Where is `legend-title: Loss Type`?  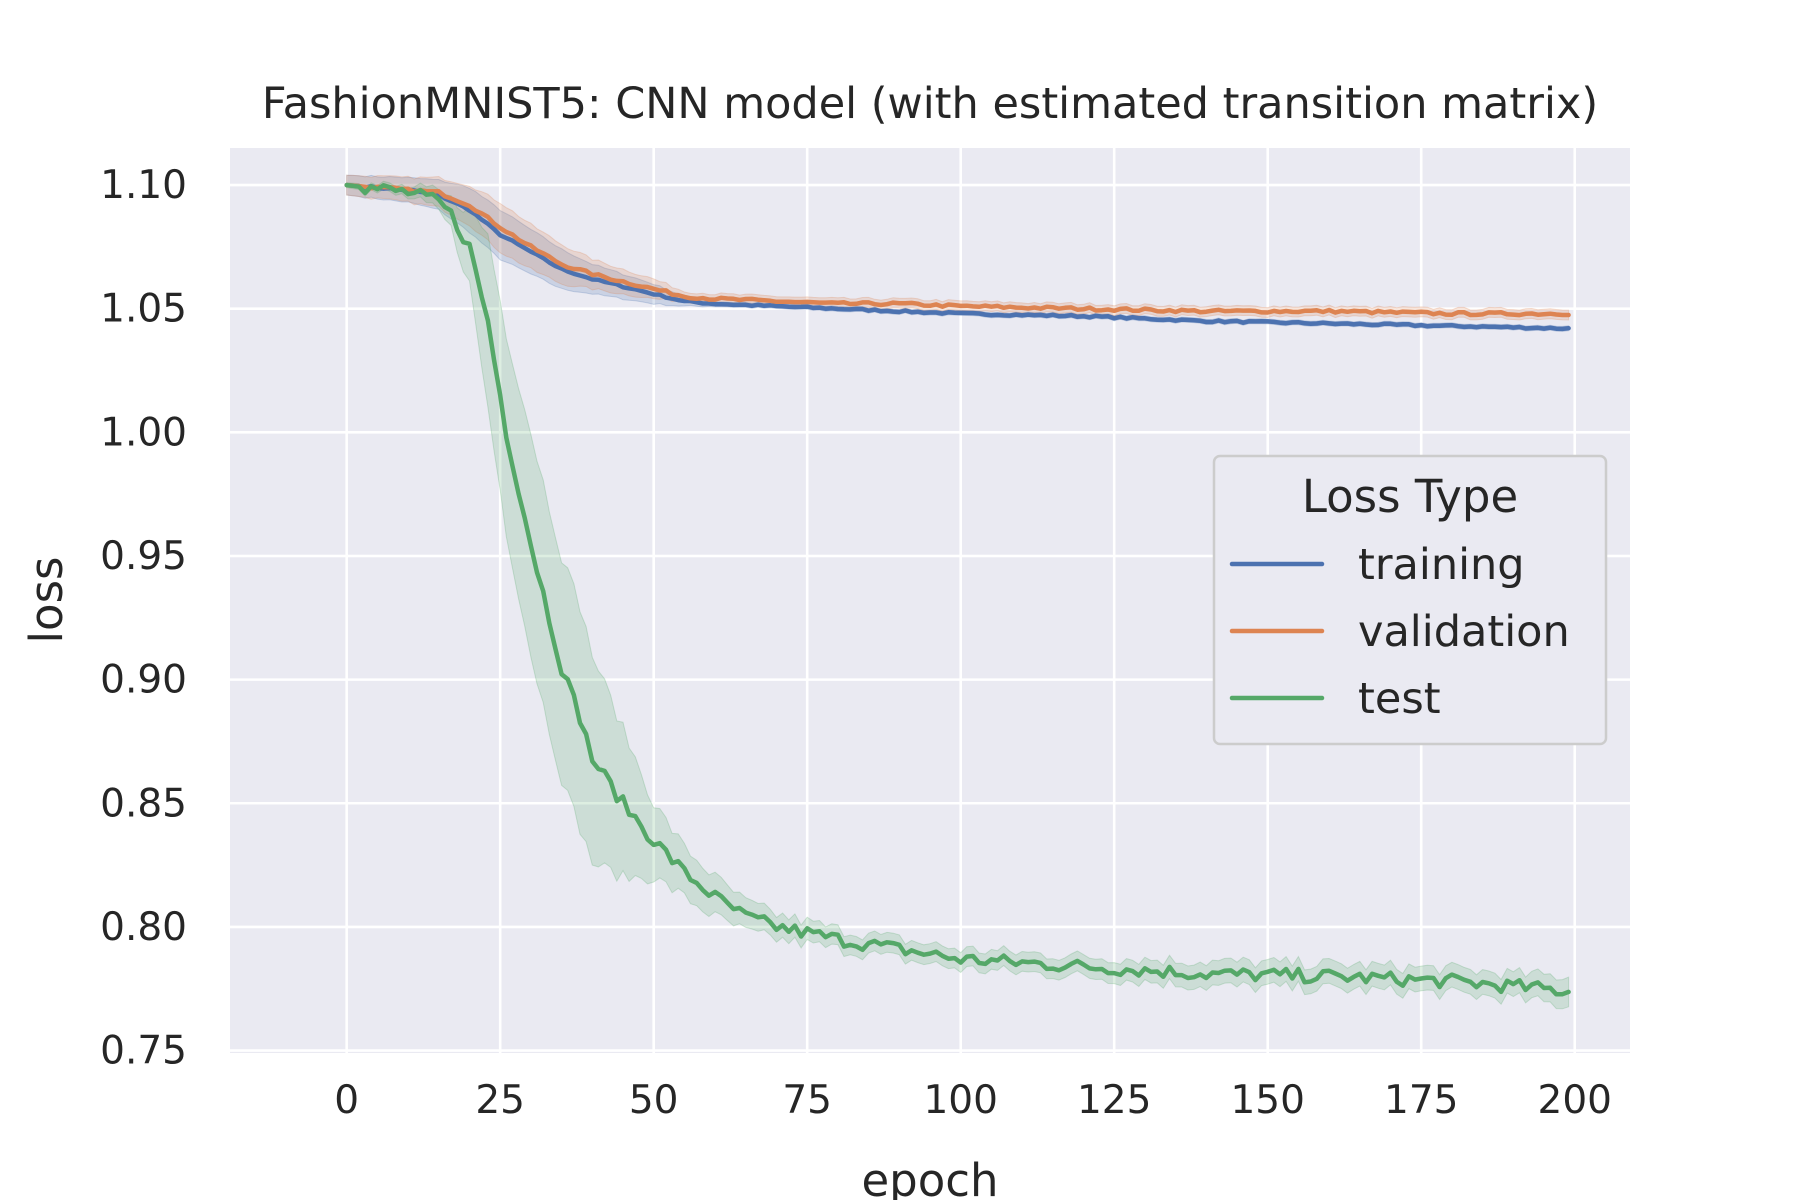
legend-title: Loss Type is located at coordinates (1410, 496).